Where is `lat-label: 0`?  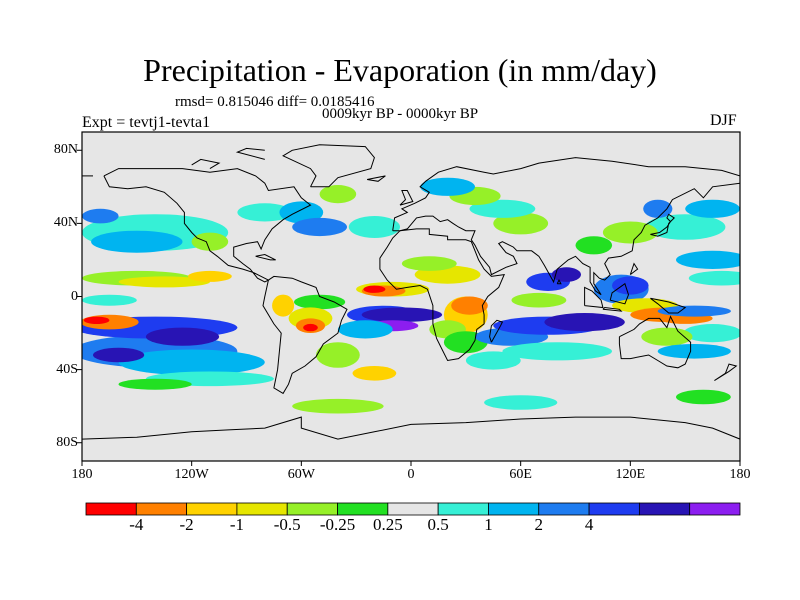 lat-label: 0 is located at coordinates (74, 296).